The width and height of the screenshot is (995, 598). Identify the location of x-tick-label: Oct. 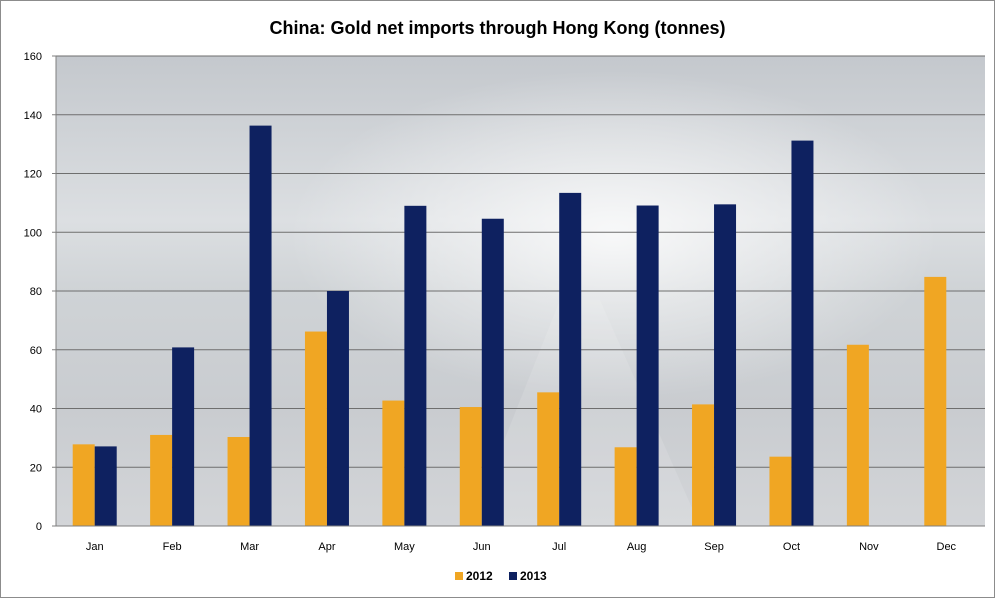
(791, 547).